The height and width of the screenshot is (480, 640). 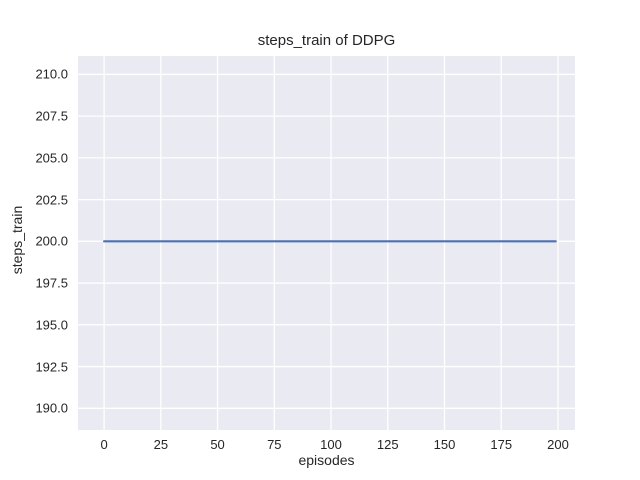 I want to click on x-tick-label: 100, so click(x=331, y=444).